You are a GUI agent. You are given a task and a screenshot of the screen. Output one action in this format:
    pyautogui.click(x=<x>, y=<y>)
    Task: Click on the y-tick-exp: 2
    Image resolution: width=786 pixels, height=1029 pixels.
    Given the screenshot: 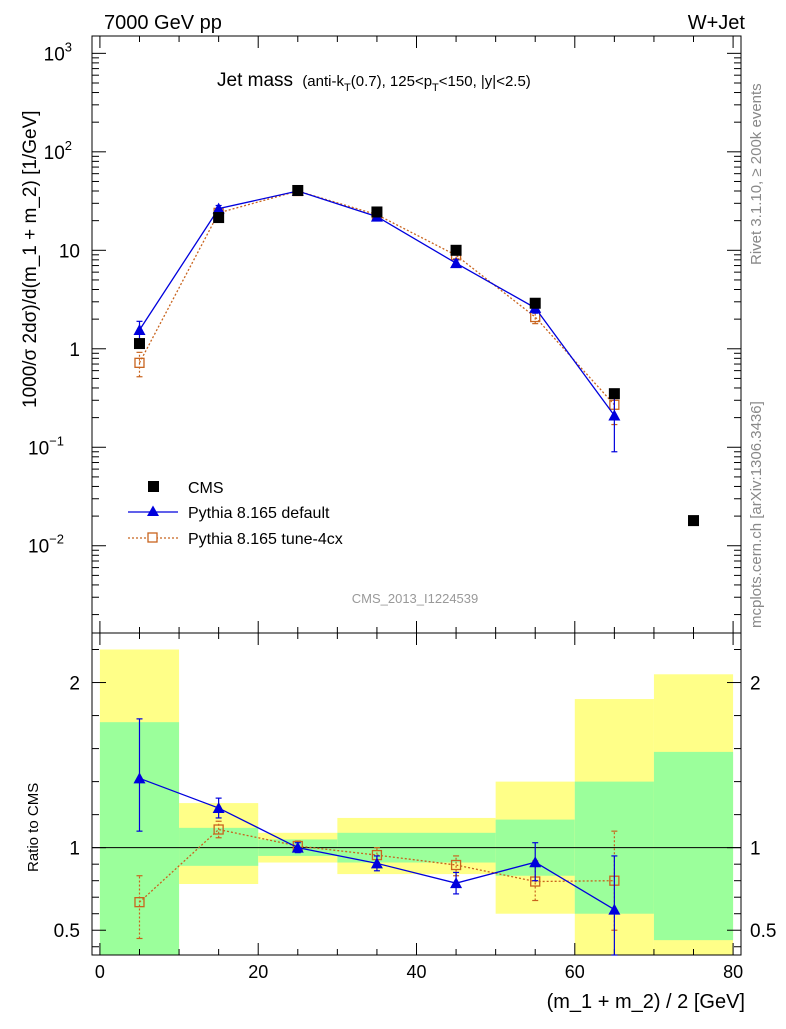 What is the action you would take?
    pyautogui.click(x=68, y=145)
    